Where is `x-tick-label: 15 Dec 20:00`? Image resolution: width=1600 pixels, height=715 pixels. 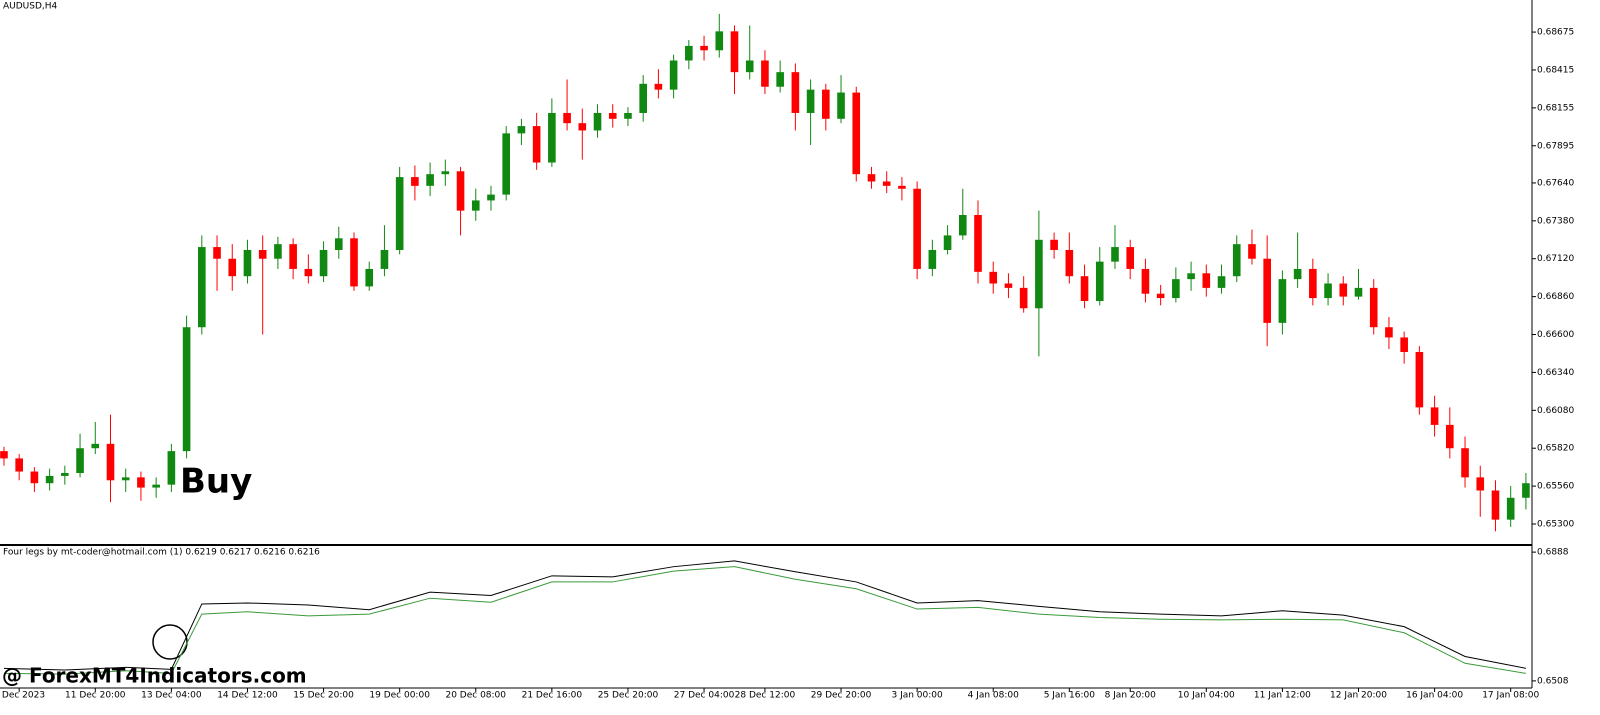 x-tick-label: 15 Dec 20:00 is located at coordinates (323, 696).